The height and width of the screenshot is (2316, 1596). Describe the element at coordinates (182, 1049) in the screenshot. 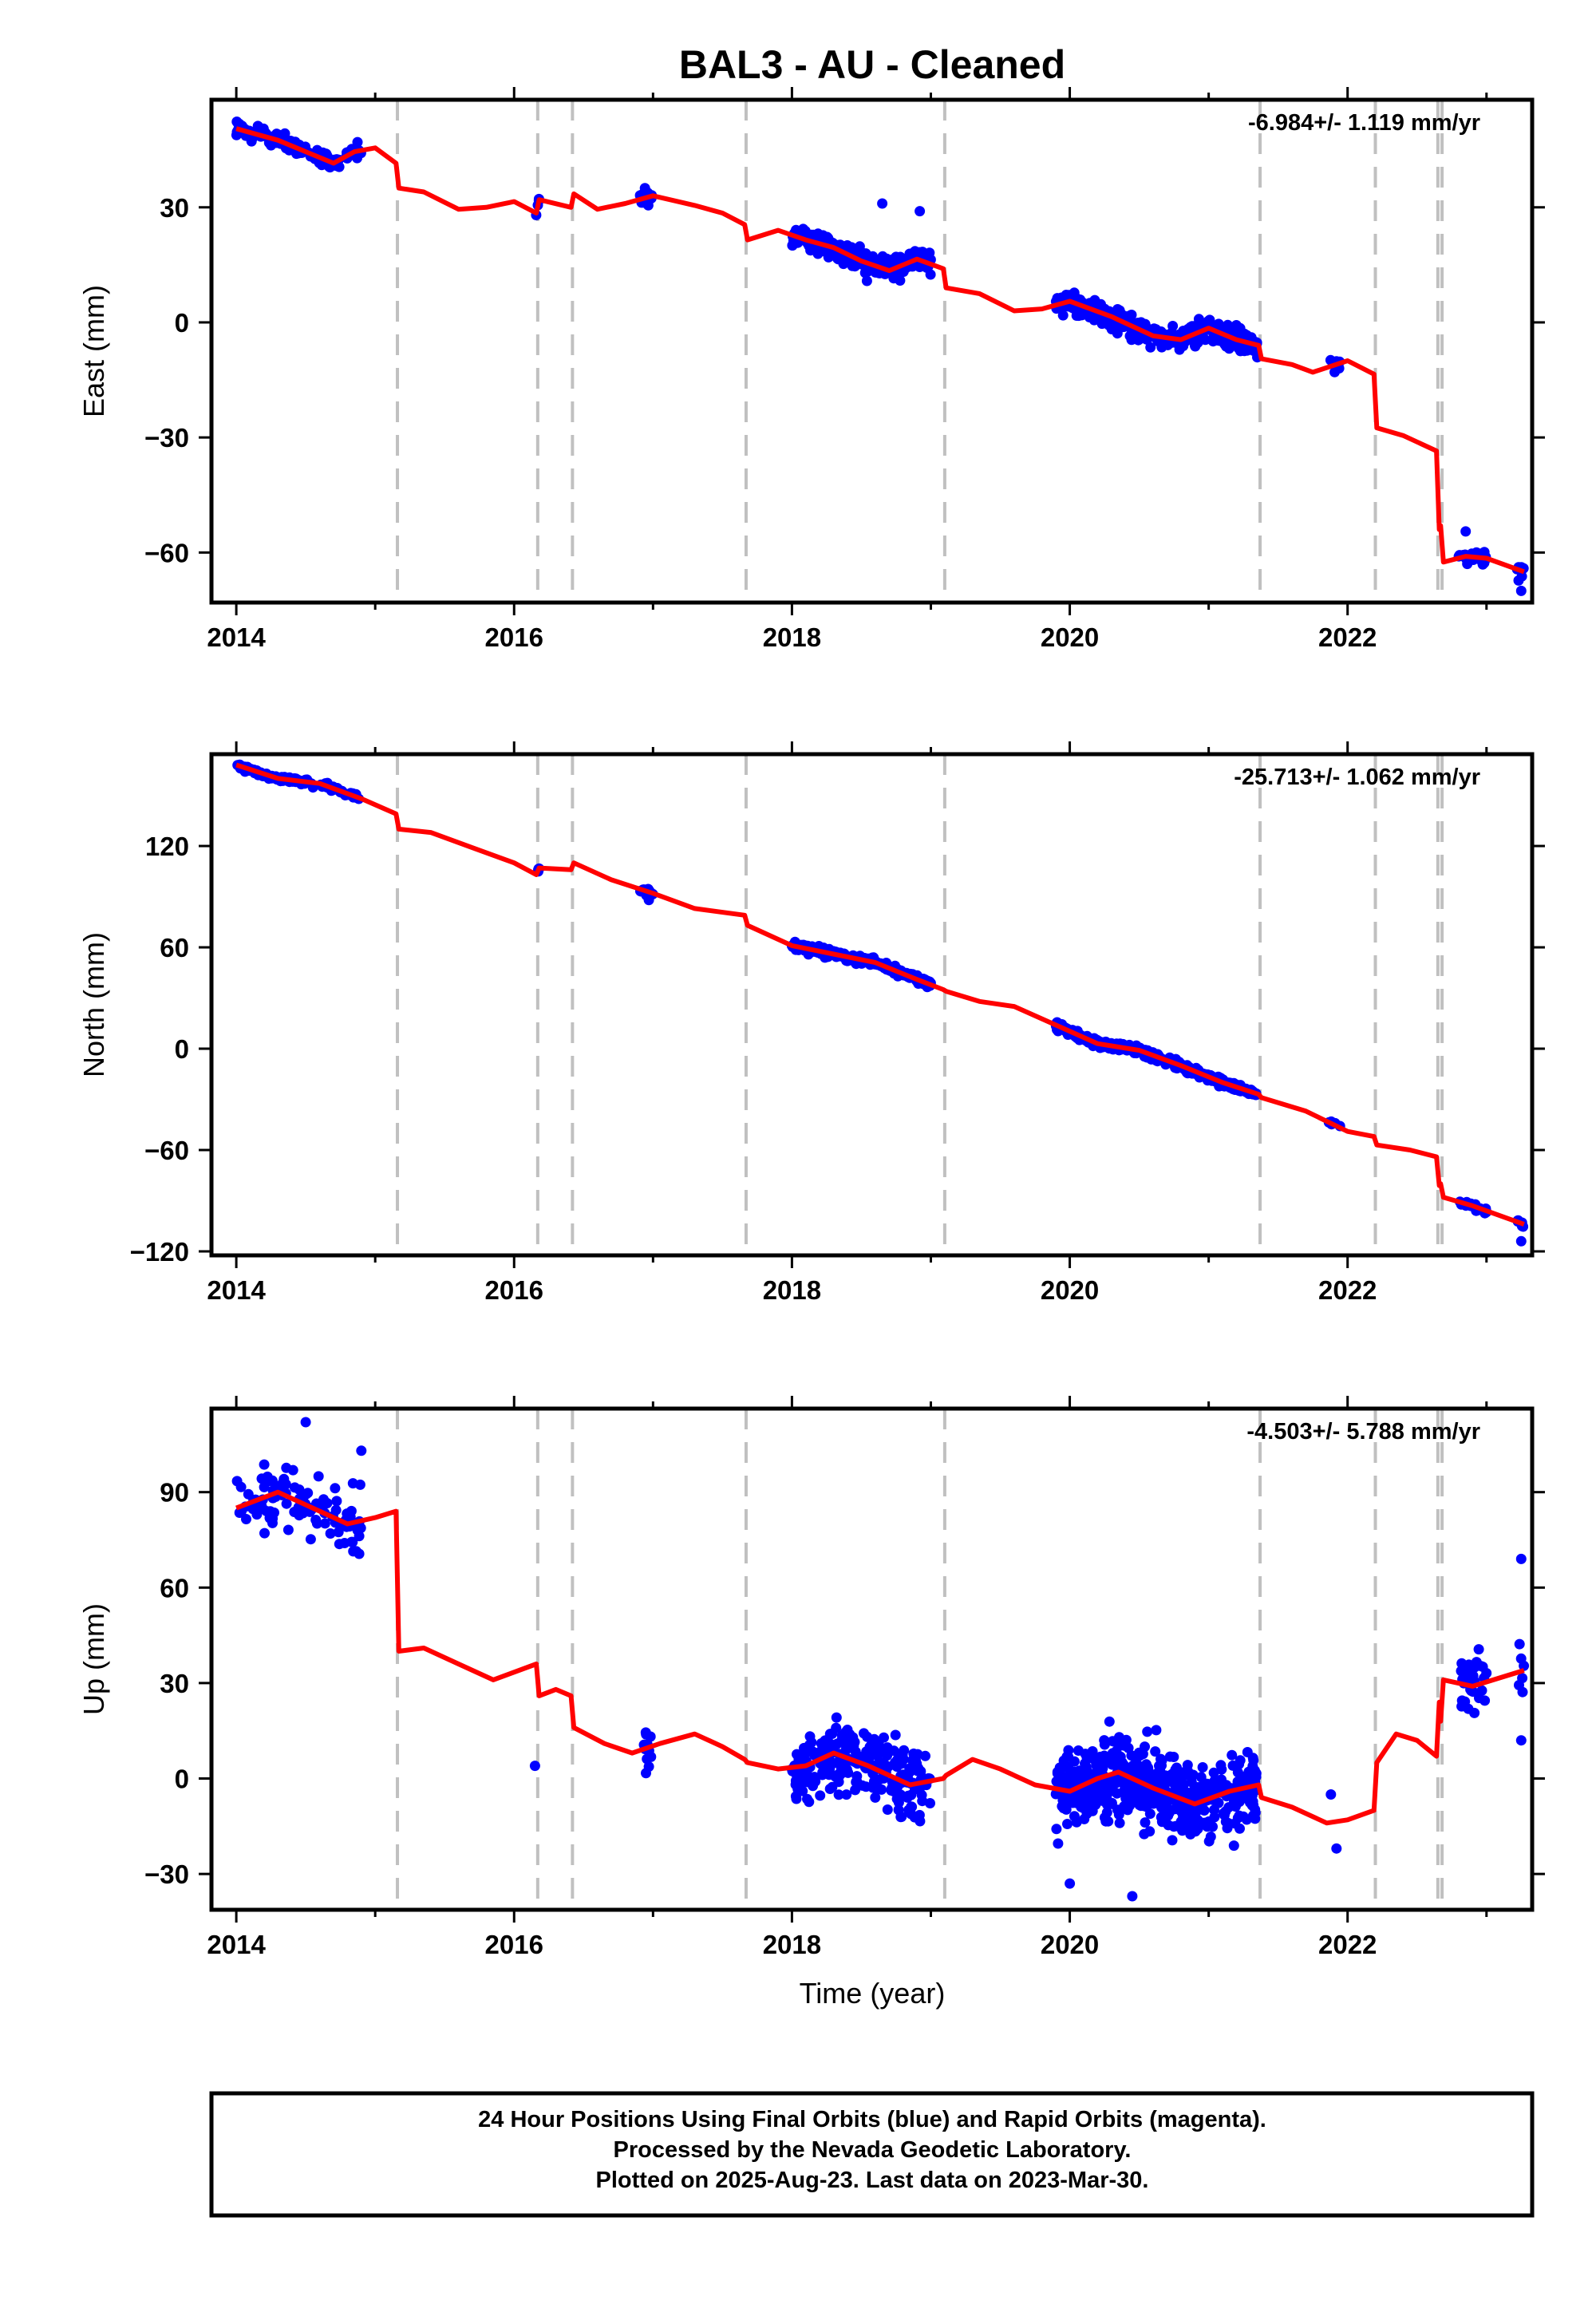

I see `y-tick-label: 0` at that location.